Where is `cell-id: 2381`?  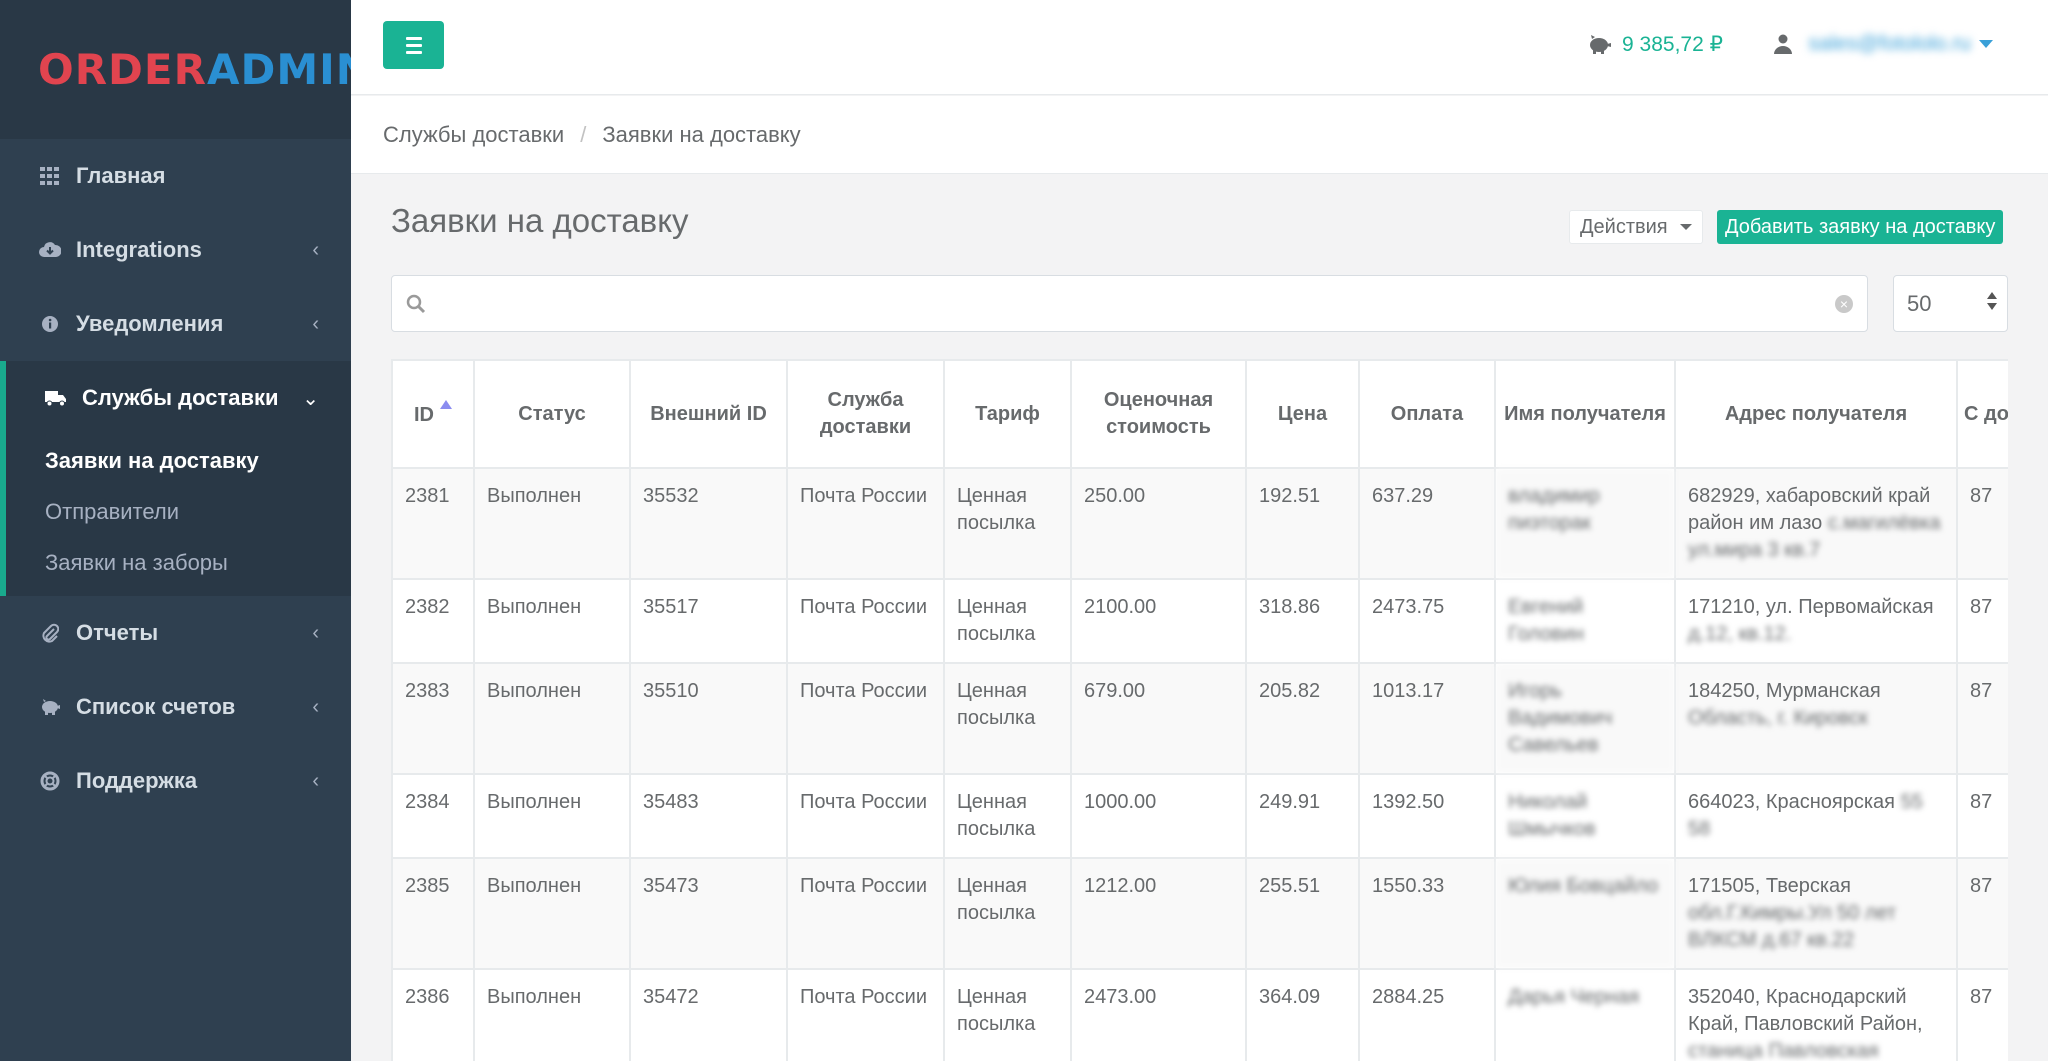 cell-id: 2381 is located at coordinates (433, 523).